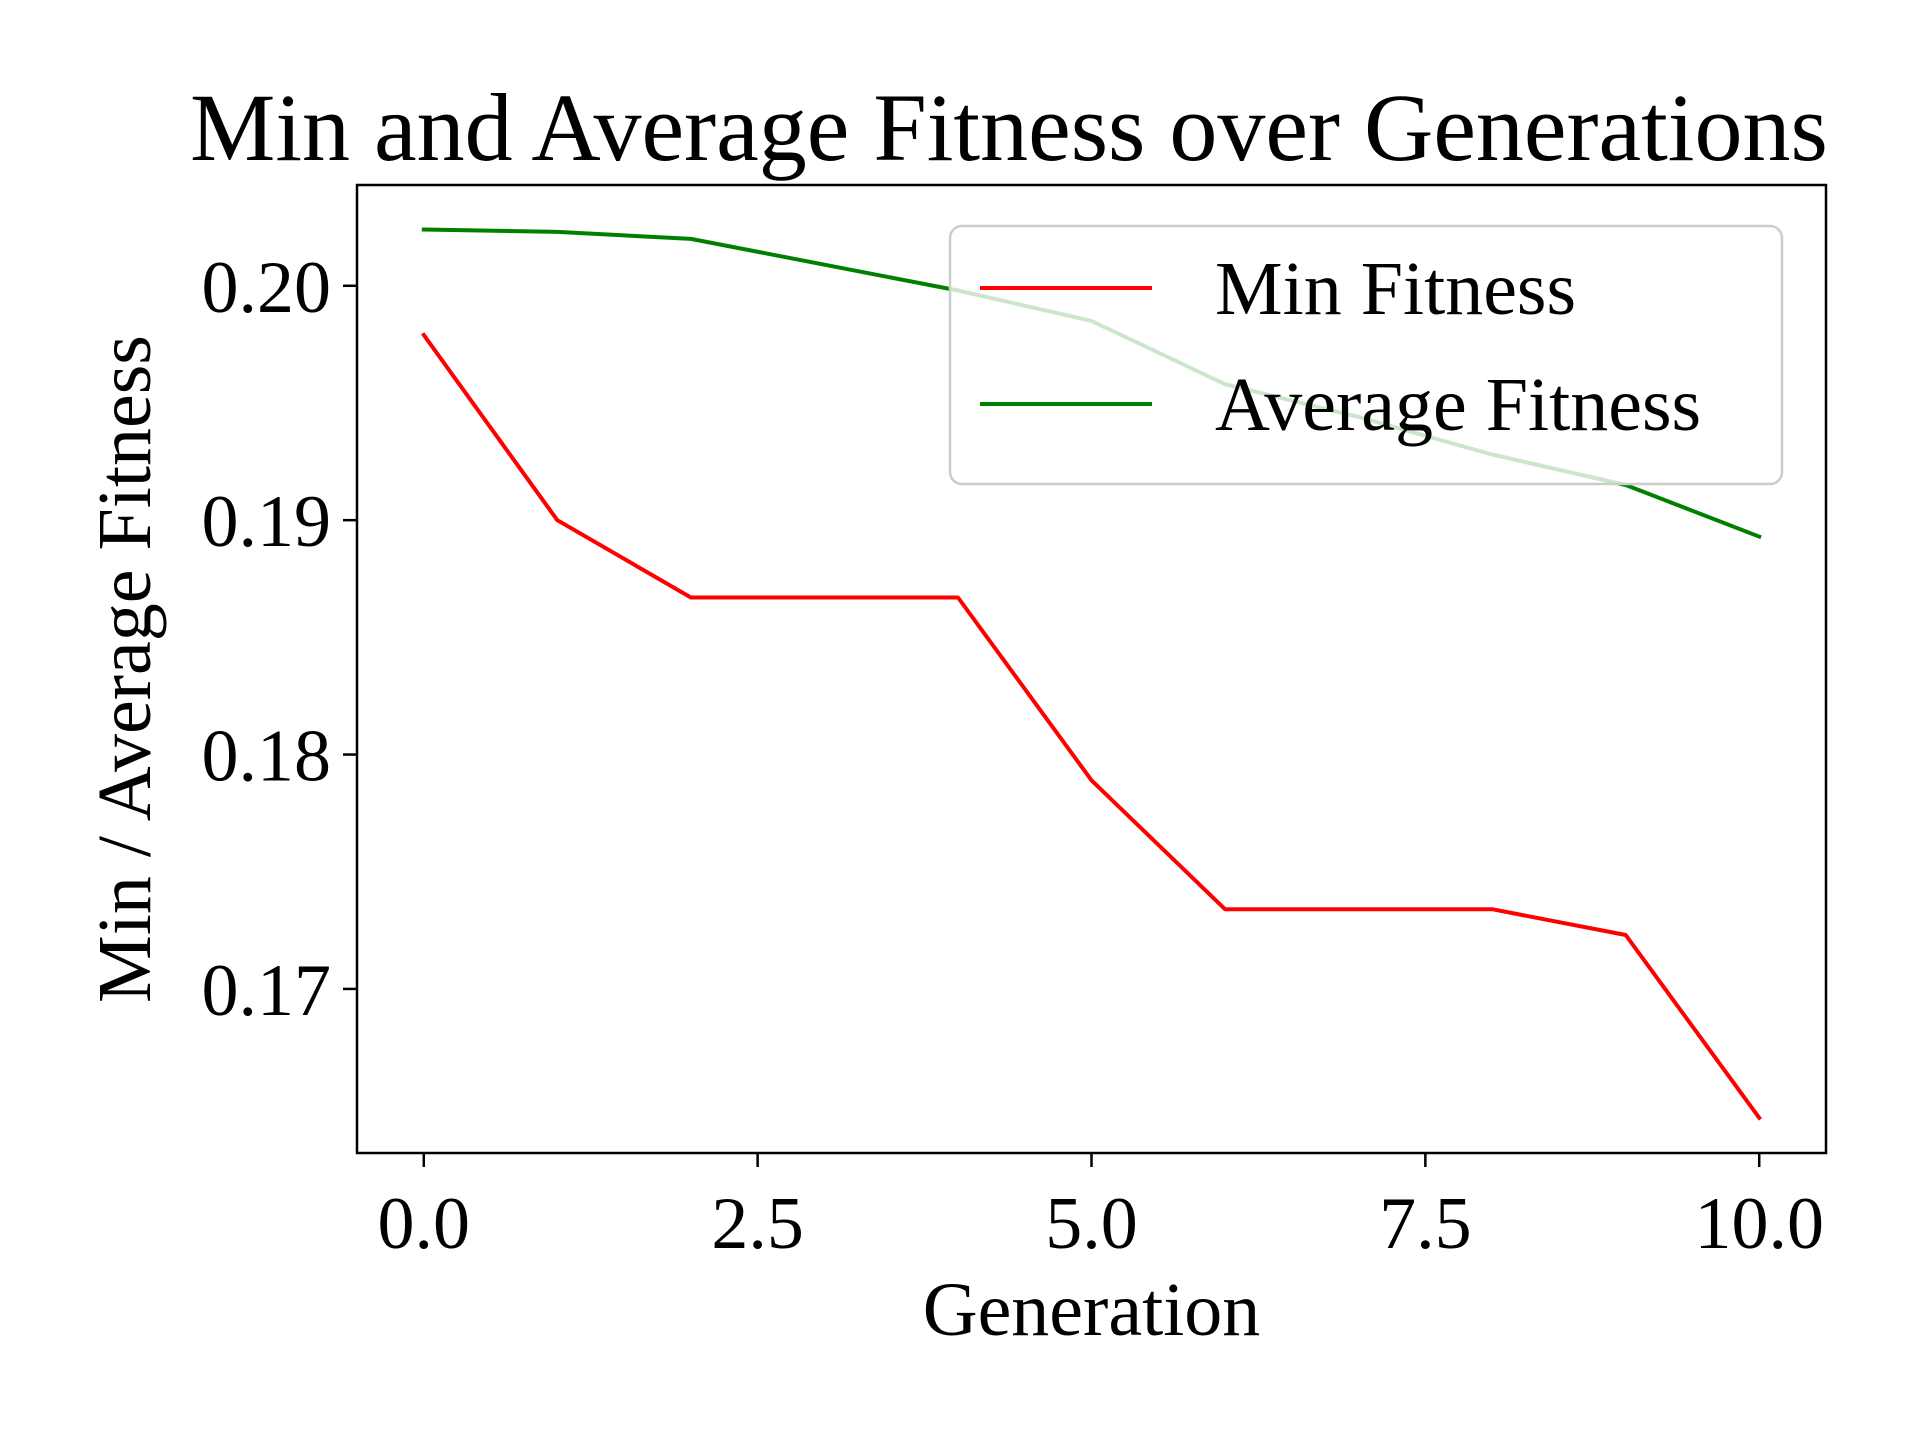 The image size is (1920, 1440). What do you see at coordinates (267, 288) in the screenshot?
I see `y-tick-label: 0.20` at bounding box center [267, 288].